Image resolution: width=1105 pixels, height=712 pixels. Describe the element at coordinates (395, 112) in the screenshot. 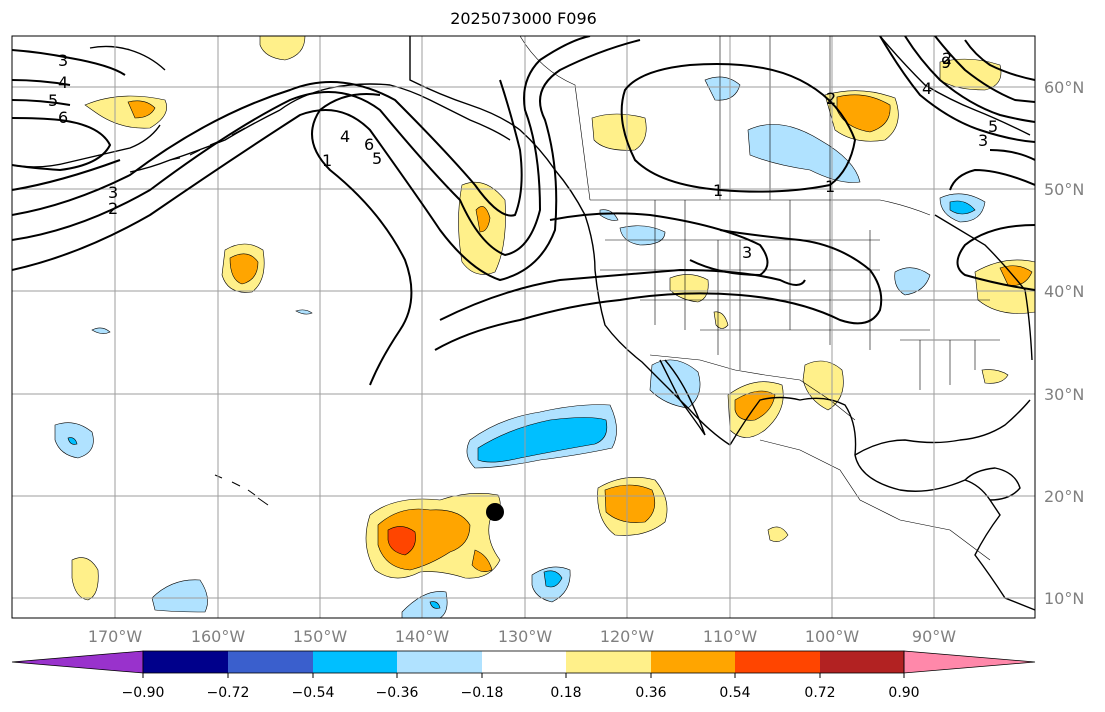

I see `coastline-alaska` at that location.